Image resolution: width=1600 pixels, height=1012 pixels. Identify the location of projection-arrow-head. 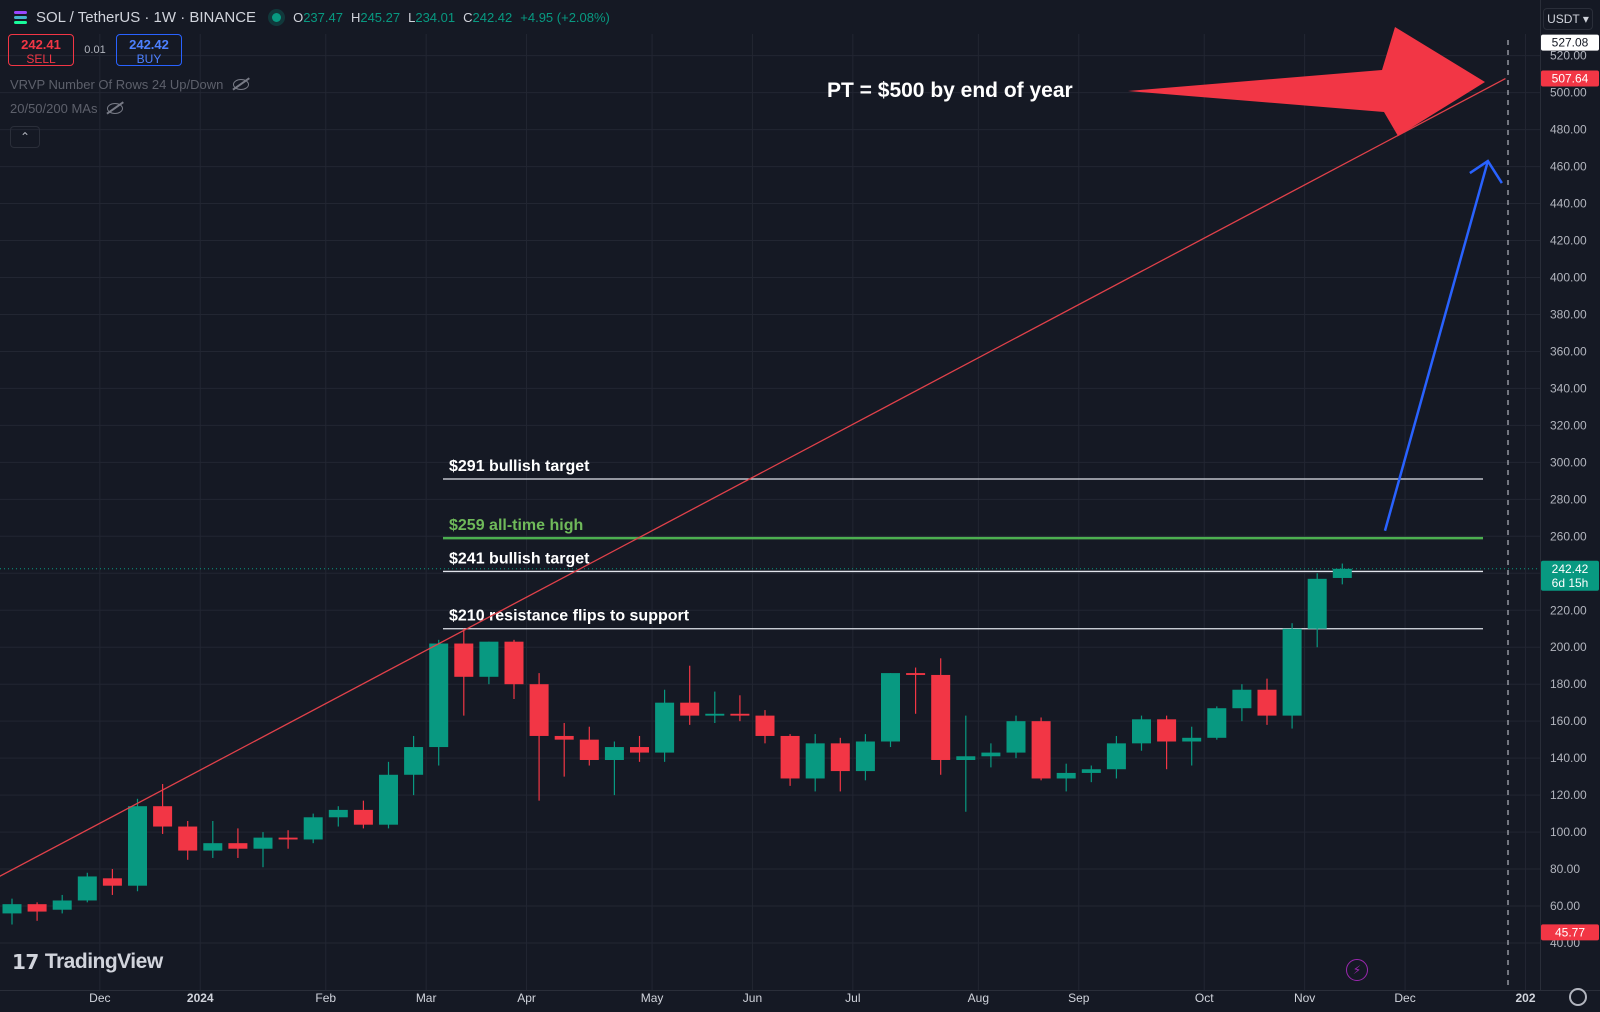
(1486, 171).